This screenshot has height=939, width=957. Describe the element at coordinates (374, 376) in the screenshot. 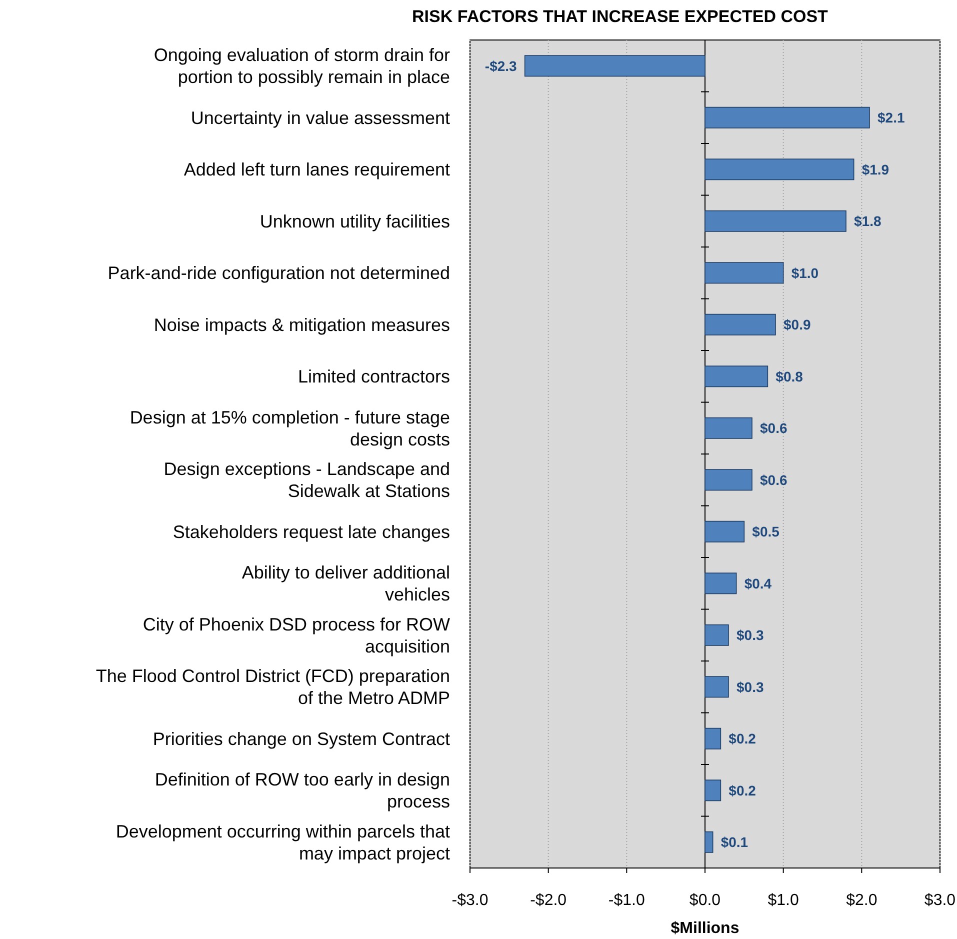

I see `y-tick-label: Limited contractors` at that location.